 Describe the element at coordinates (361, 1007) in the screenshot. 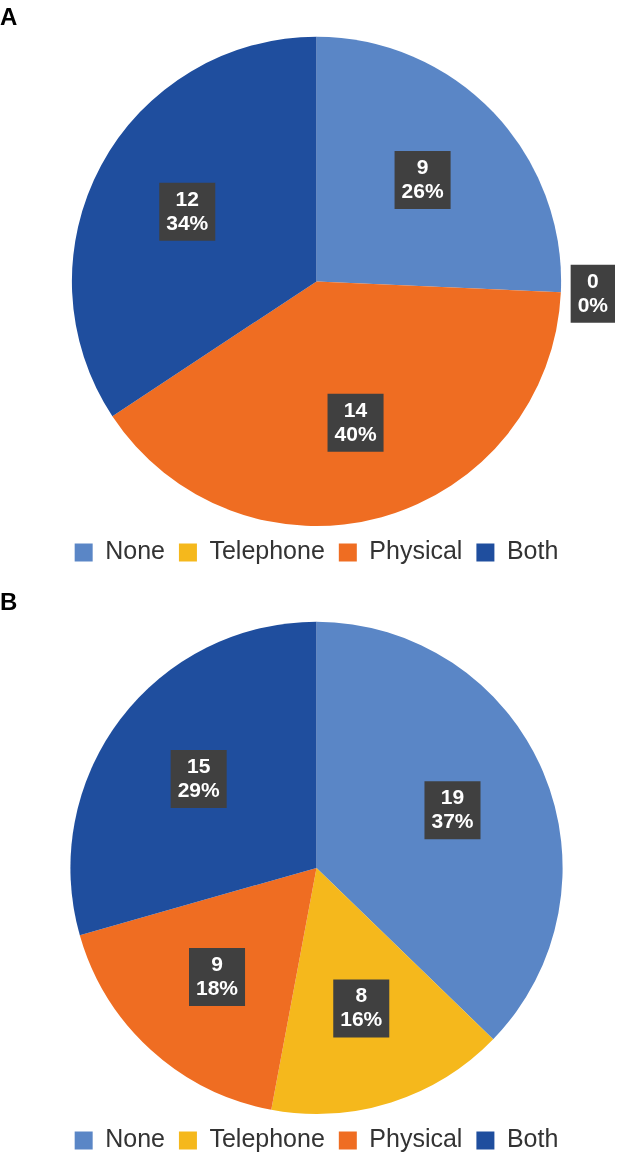

I see `data-label: 8 16%` at that location.